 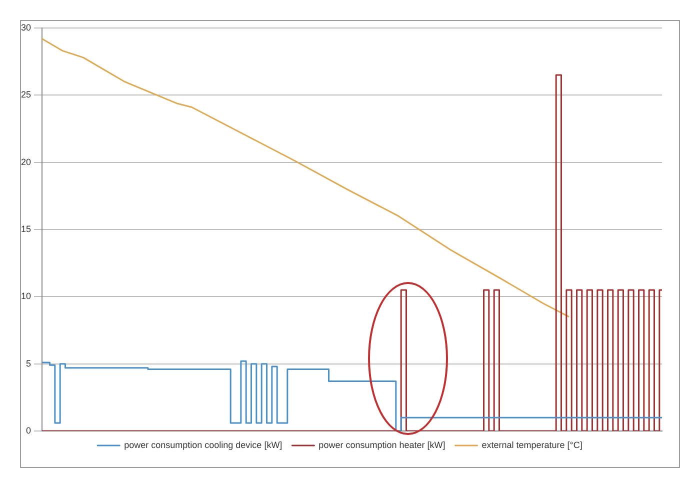 I want to click on legend-label: external temperature [°C], so click(x=532, y=445).